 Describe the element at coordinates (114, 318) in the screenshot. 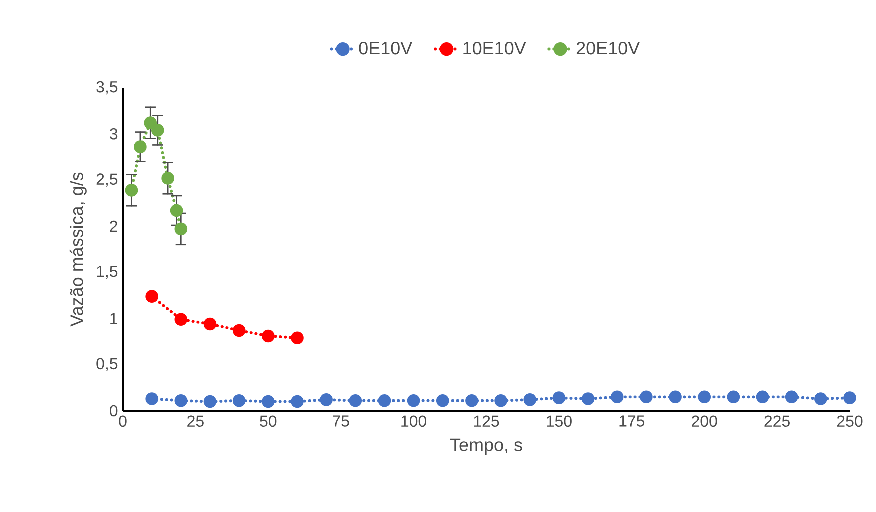

I see `y-tick-label: 1` at that location.